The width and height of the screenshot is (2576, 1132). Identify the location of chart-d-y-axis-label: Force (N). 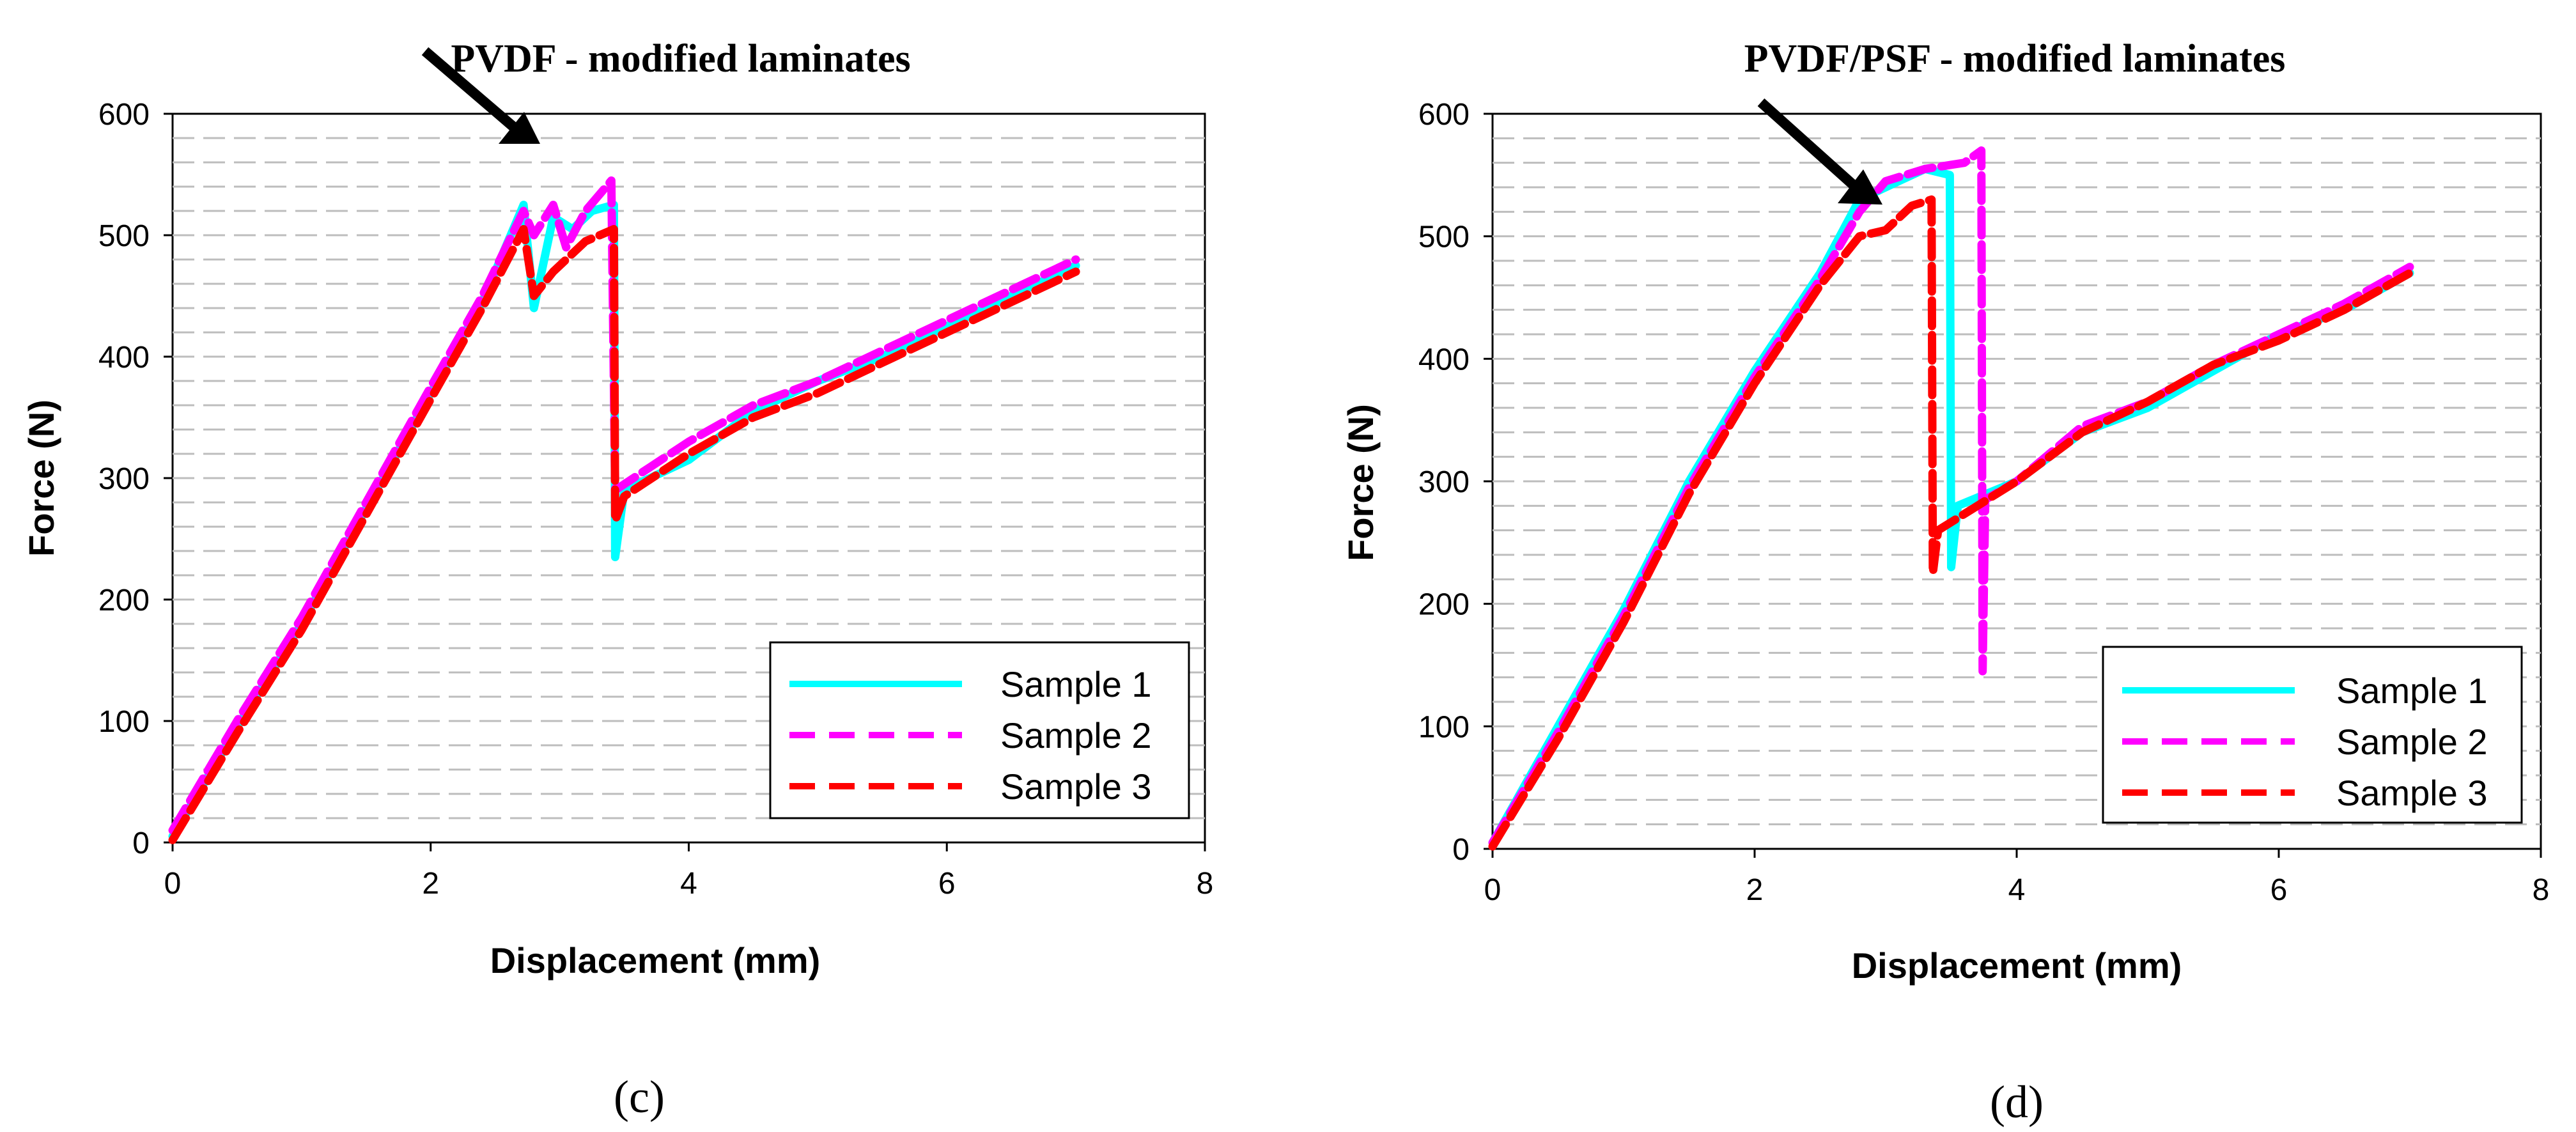
(1360, 482).